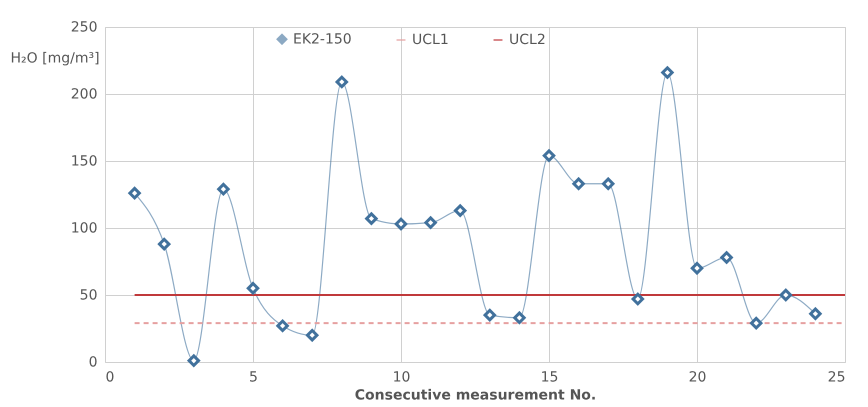 This screenshot has height=407, width=868. Describe the element at coordinates (55, 58) in the screenshot. I see `y-axis-title: H₂O [mg/m³]` at that location.